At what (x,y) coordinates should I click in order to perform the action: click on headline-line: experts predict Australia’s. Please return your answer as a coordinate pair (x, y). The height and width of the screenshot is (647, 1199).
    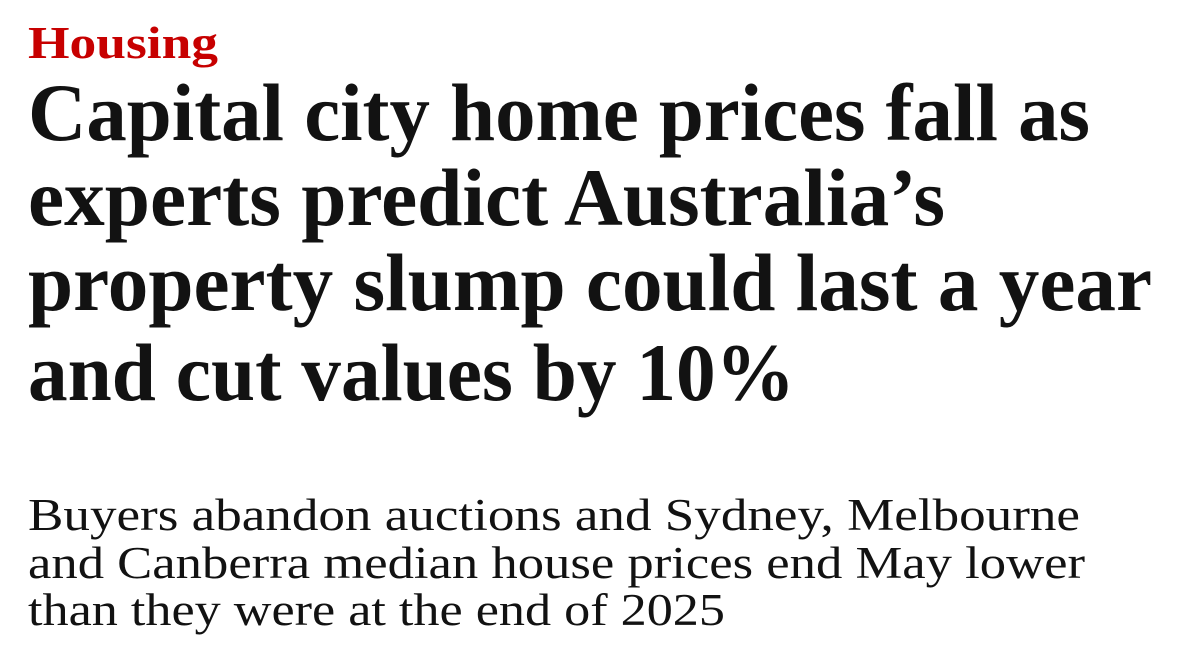
    Looking at the image, I should click on (486, 197).